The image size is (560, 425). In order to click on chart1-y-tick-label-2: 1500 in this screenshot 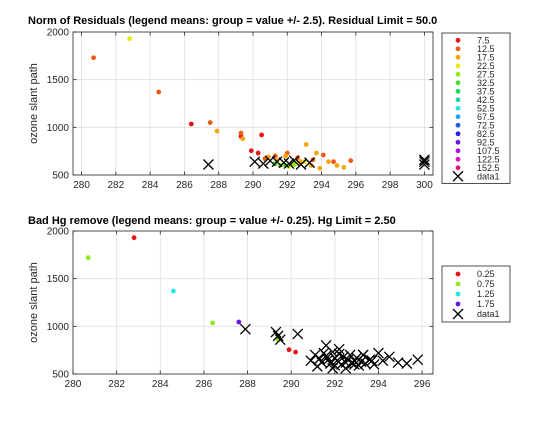, I will do `click(58, 279)`.